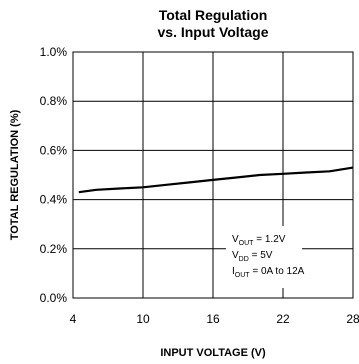 The width and height of the screenshot is (359, 364). Describe the element at coordinates (73, 319) in the screenshot. I see `x-tick-label-0: 4` at that location.